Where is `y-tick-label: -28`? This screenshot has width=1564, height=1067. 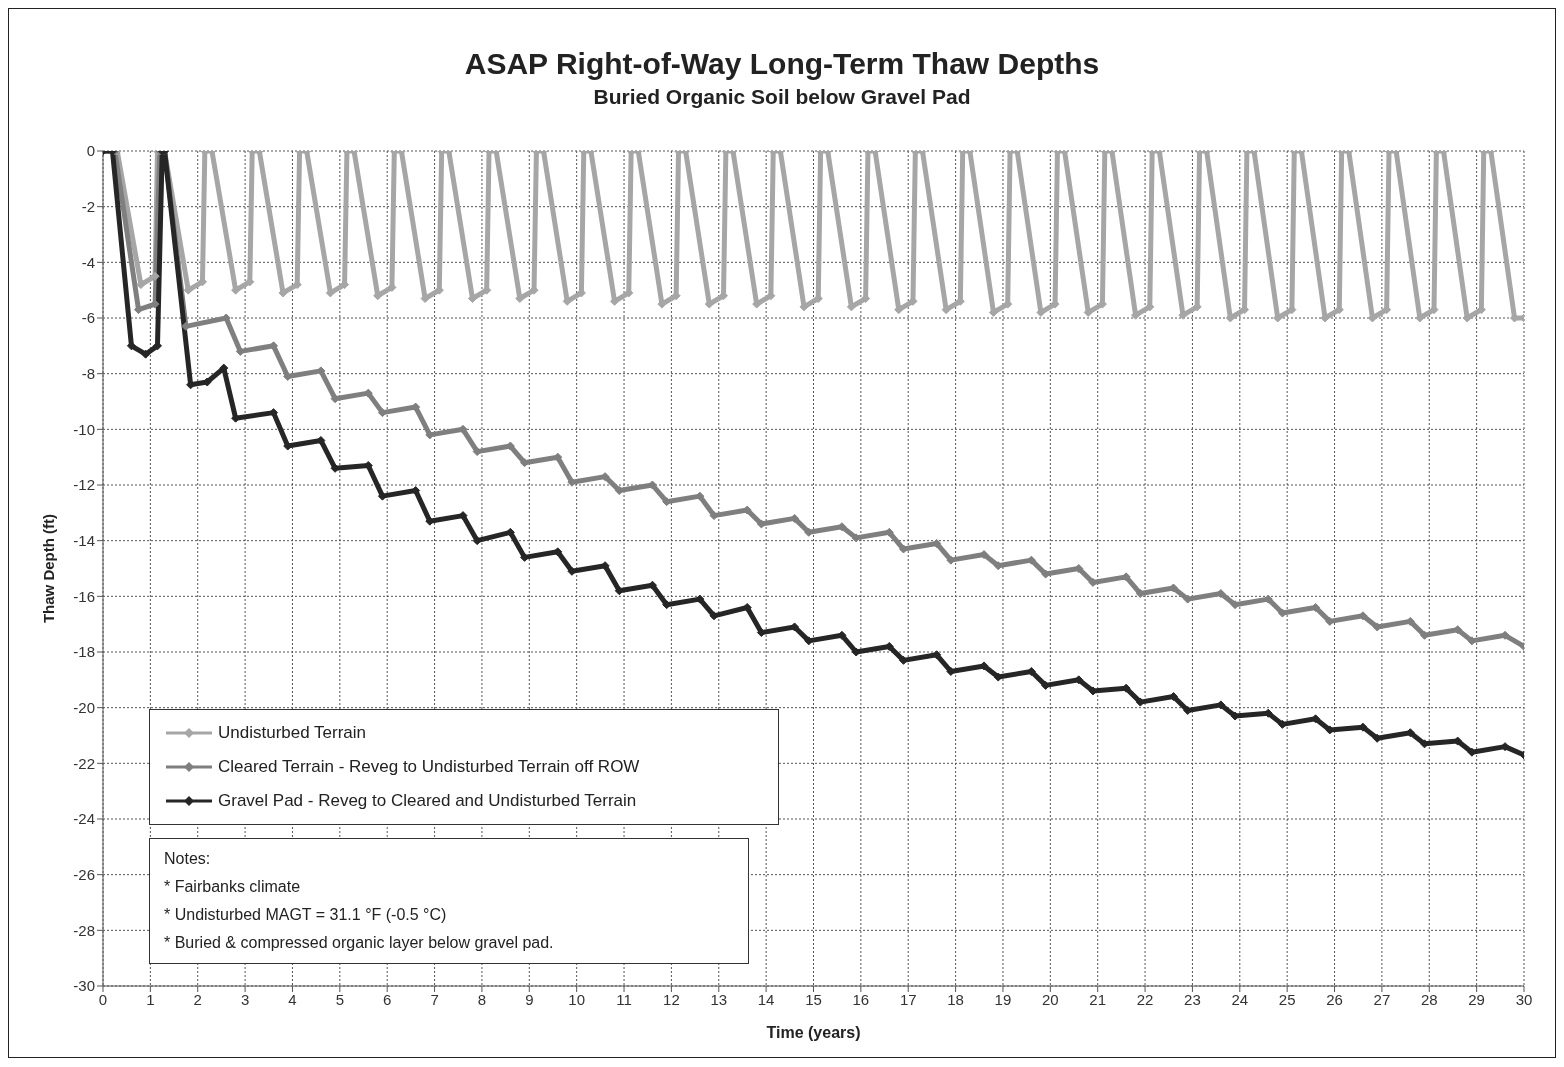 y-tick-label: -28 is located at coordinates (84, 930).